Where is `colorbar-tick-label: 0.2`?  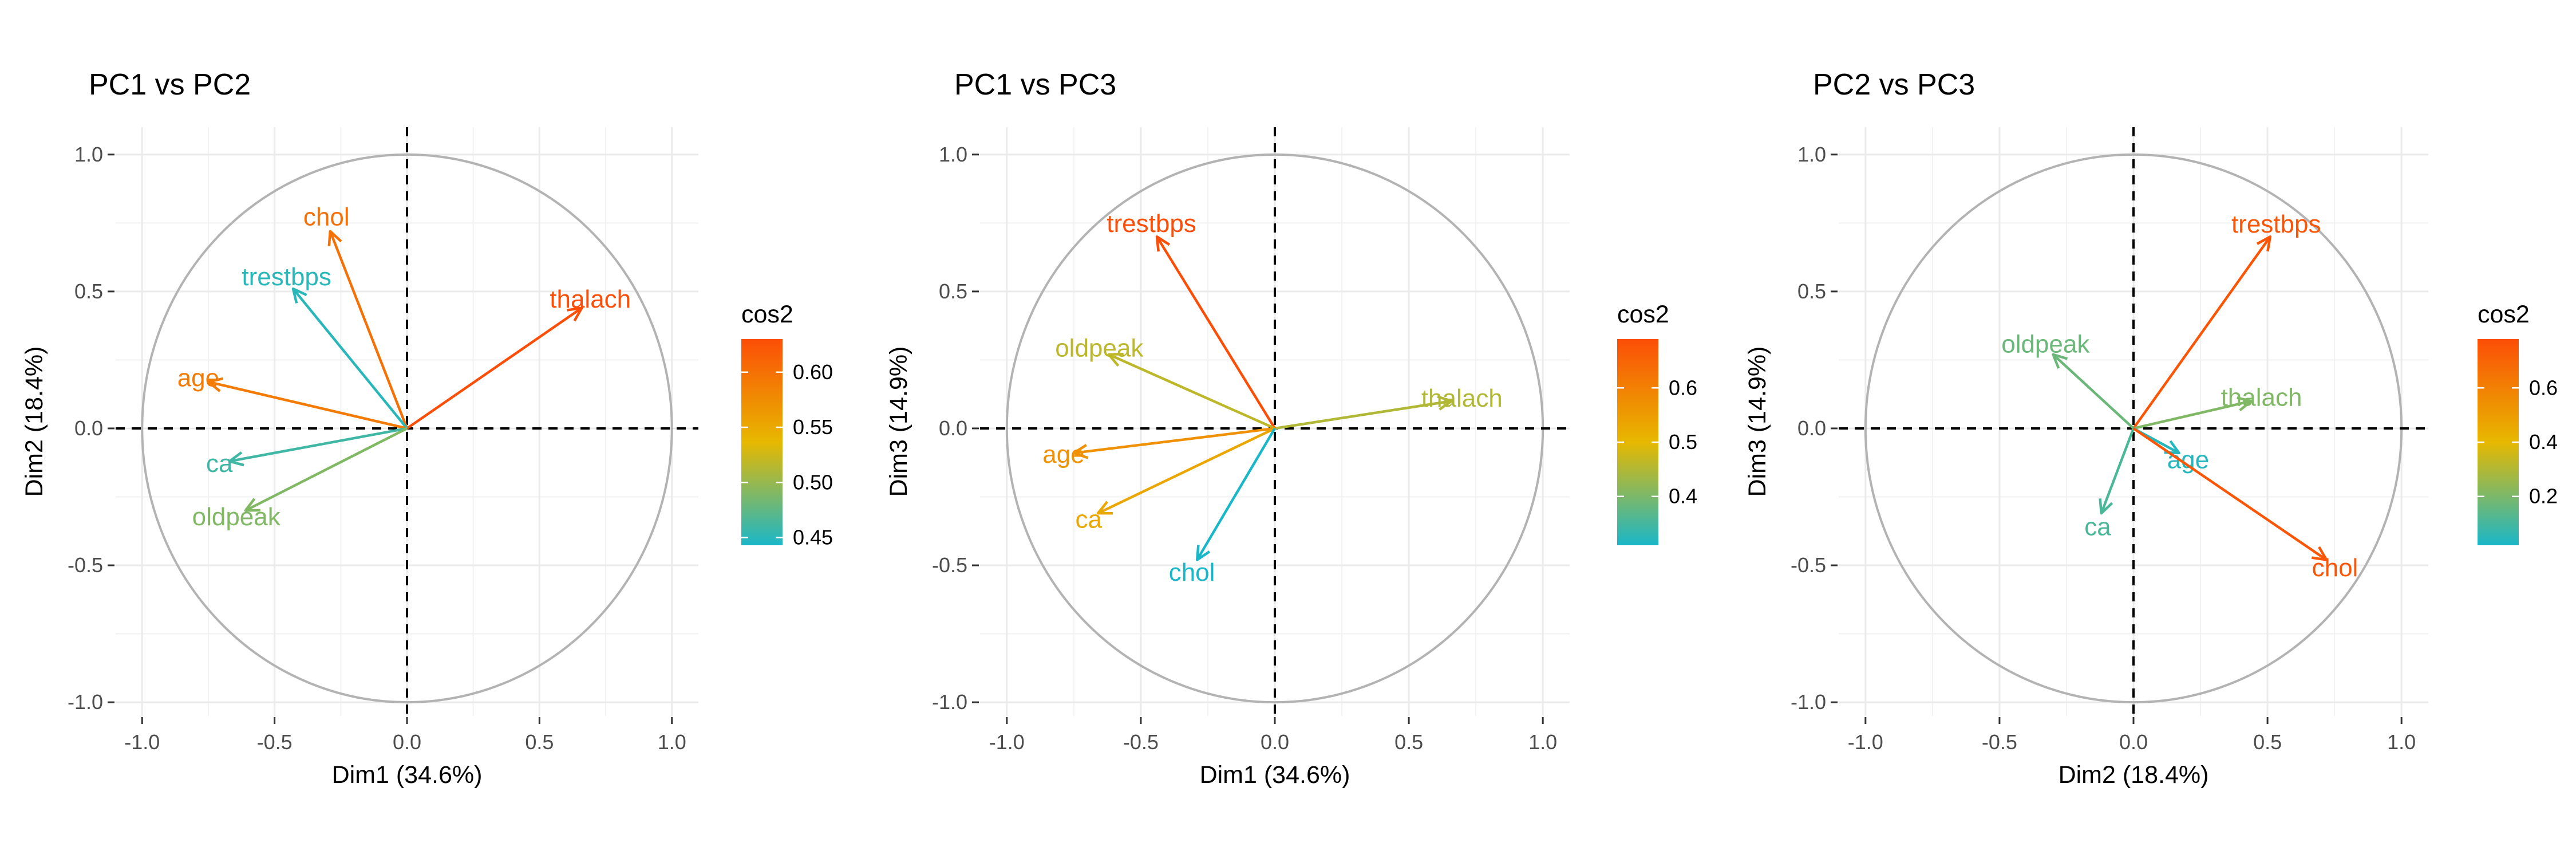 colorbar-tick-label: 0.2 is located at coordinates (2543, 497).